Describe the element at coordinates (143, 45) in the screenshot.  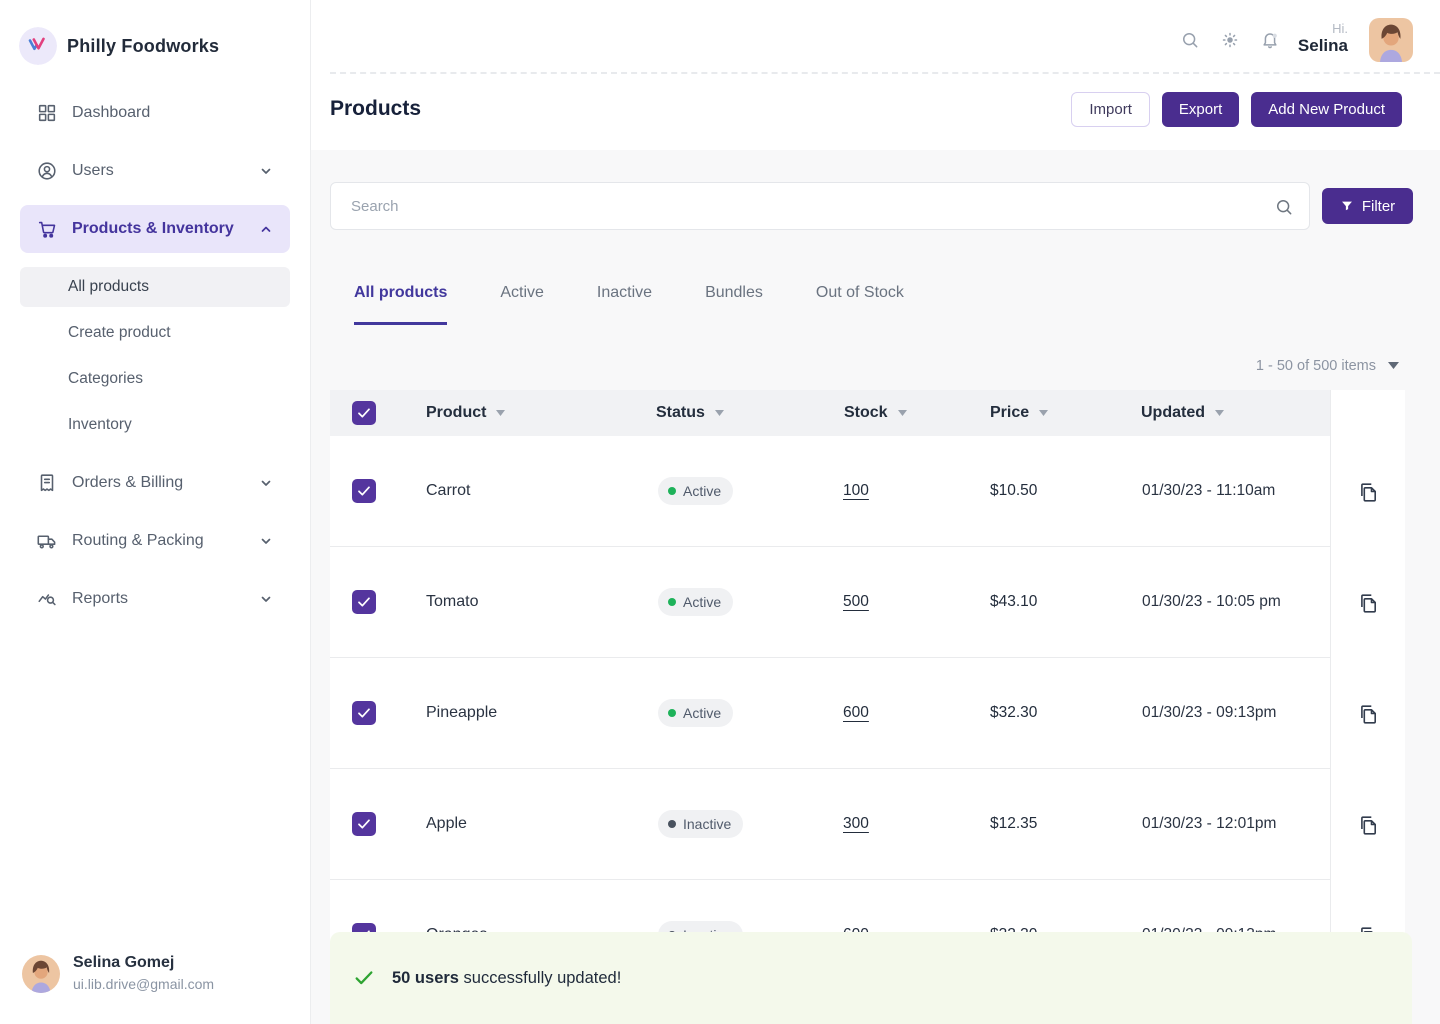
I see `brand-name: Philly Foodworks` at that location.